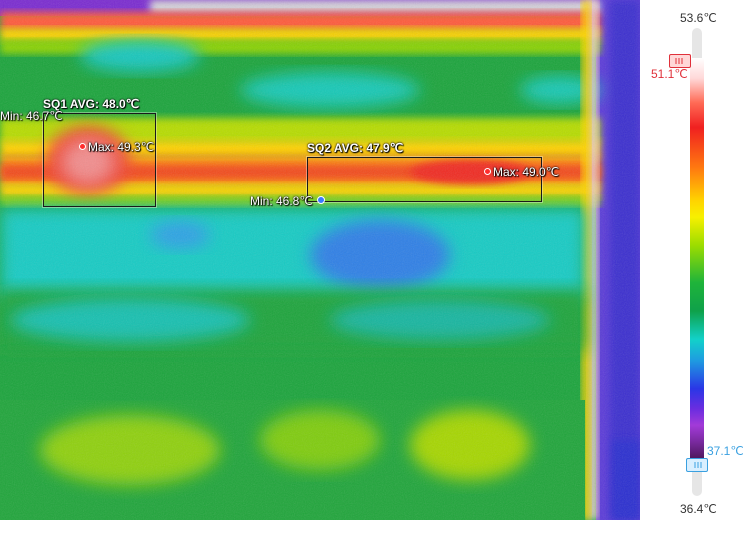 The image size is (743, 555). What do you see at coordinates (697, 262) in the screenshot?
I see `color-palette-bar` at bounding box center [697, 262].